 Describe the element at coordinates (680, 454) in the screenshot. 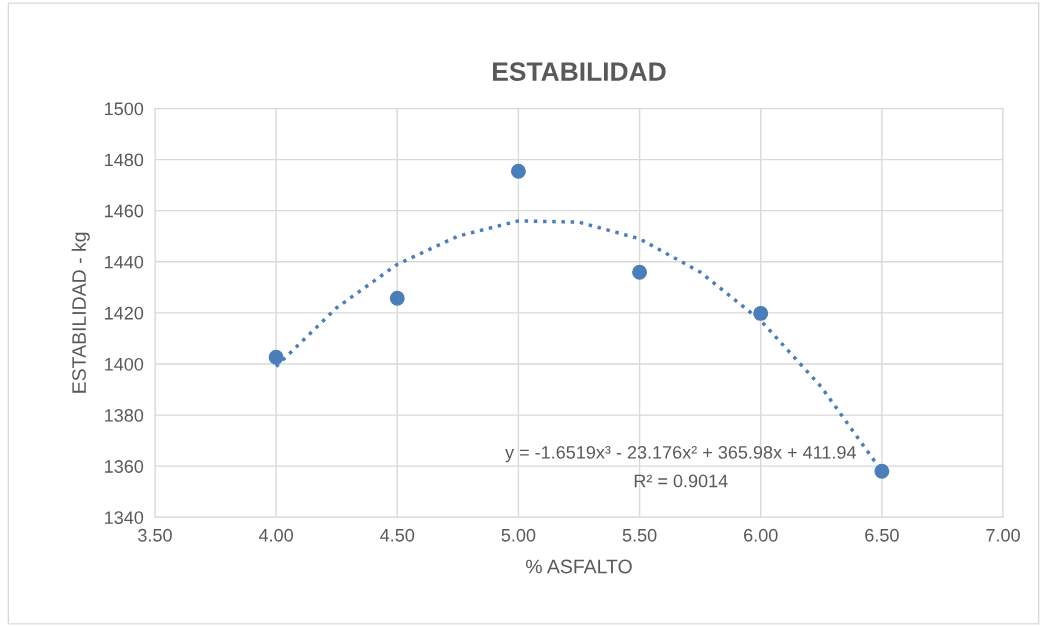

I see `annotation: y = -1.6519x³ - 23.176x² + 365.98x + 411.94` at that location.